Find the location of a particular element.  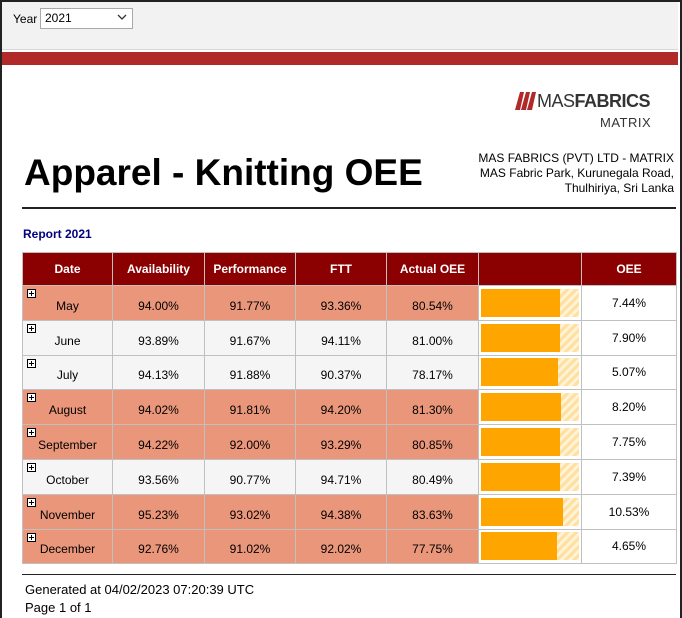

cell-actual-oee: 78.17% is located at coordinates (432, 372).